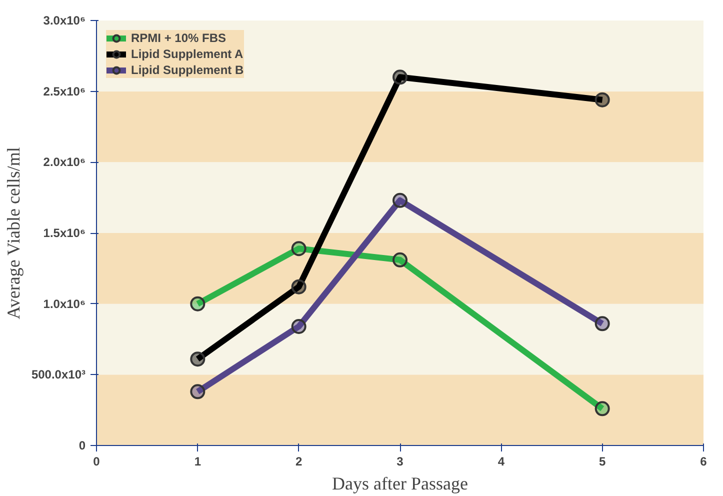 The height and width of the screenshot is (496, 723). What do you see at coordinates (96, 461) in the screenshot?
I see `x-tick-label: 0` at bounding box center [96, 461].